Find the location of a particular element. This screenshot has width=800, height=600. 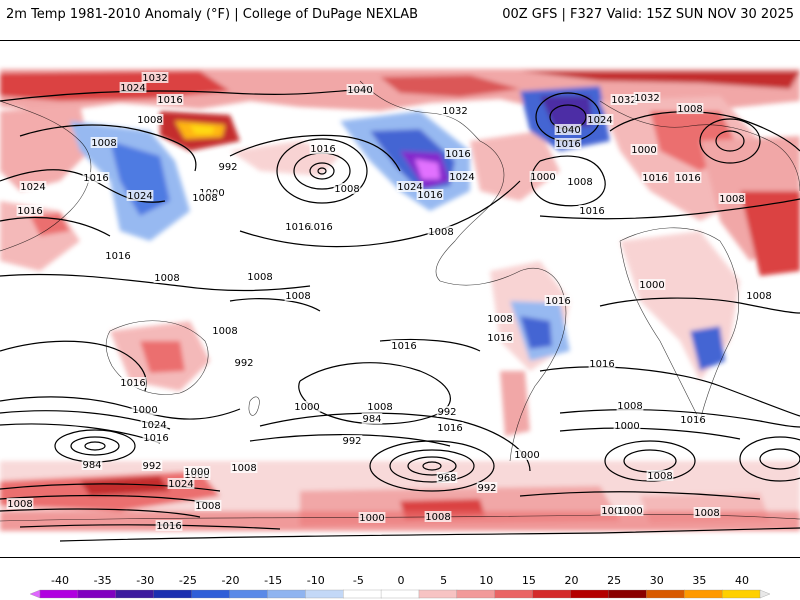

colorbar: -40 -35 -30 -25 -20 -15 -10 -5 0 5 10 15 20 25 30 35 40 is located at coordinates (400, 585).